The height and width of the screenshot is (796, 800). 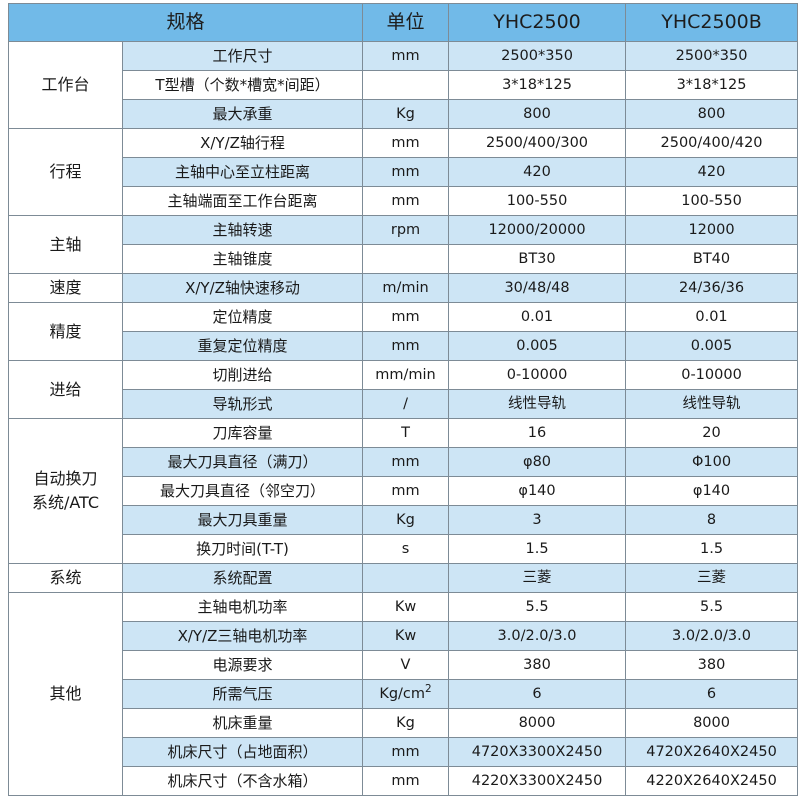 I want to click on spec-value-yhc2500: BT30, so click(x=537, y=259).